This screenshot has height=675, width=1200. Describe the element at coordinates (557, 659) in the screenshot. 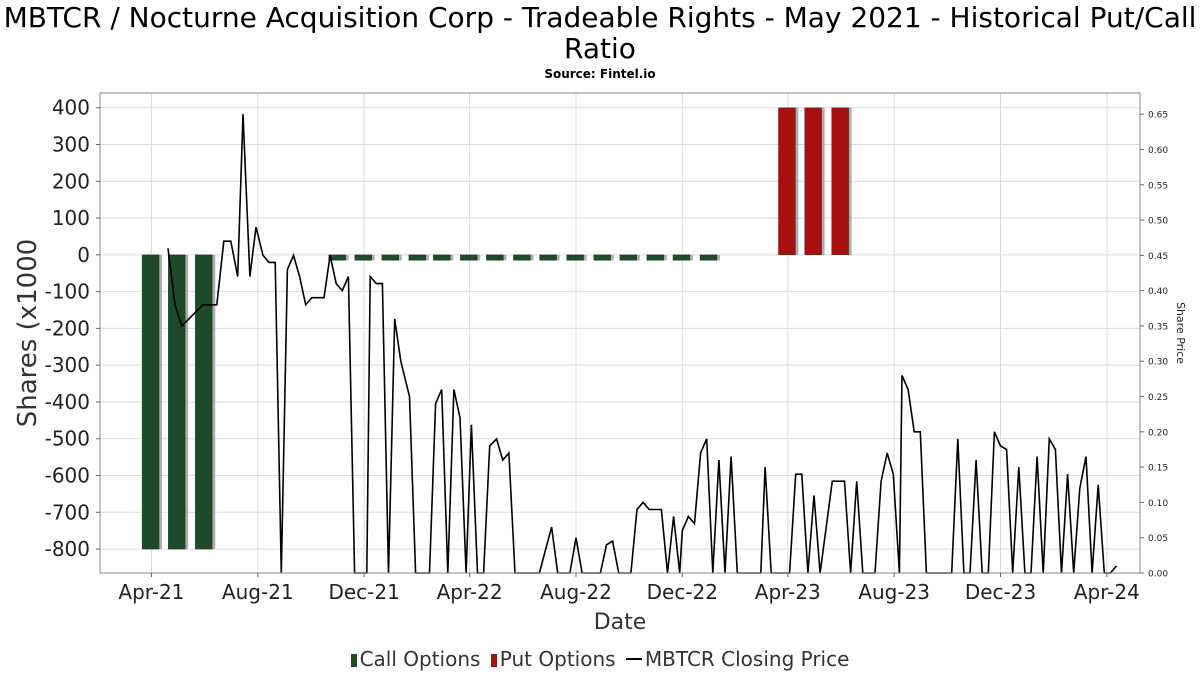

I see `legend-label-put: Put Options` at that location.